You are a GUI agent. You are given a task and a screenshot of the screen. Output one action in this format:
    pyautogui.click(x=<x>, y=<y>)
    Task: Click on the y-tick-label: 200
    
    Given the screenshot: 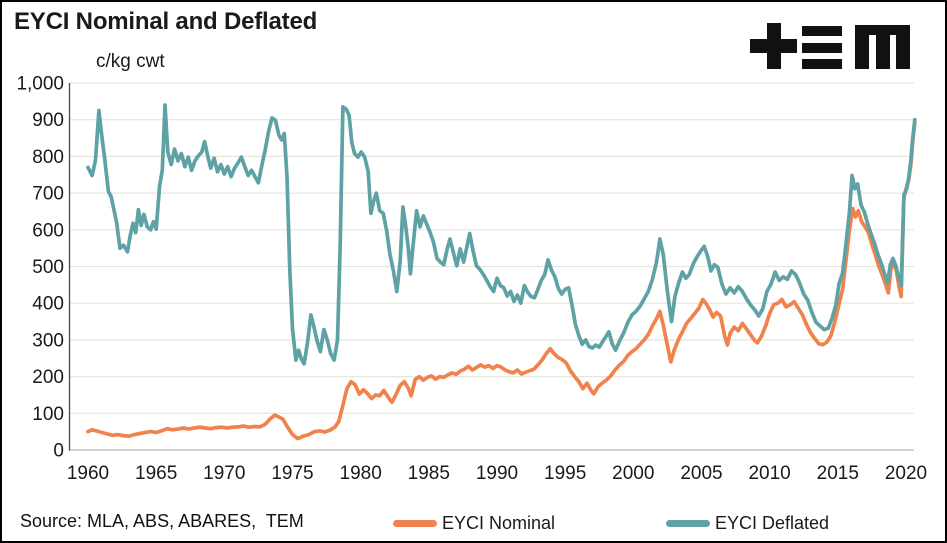 What is the action you would take?
    pyautogui.click(x=48, y=377)
    